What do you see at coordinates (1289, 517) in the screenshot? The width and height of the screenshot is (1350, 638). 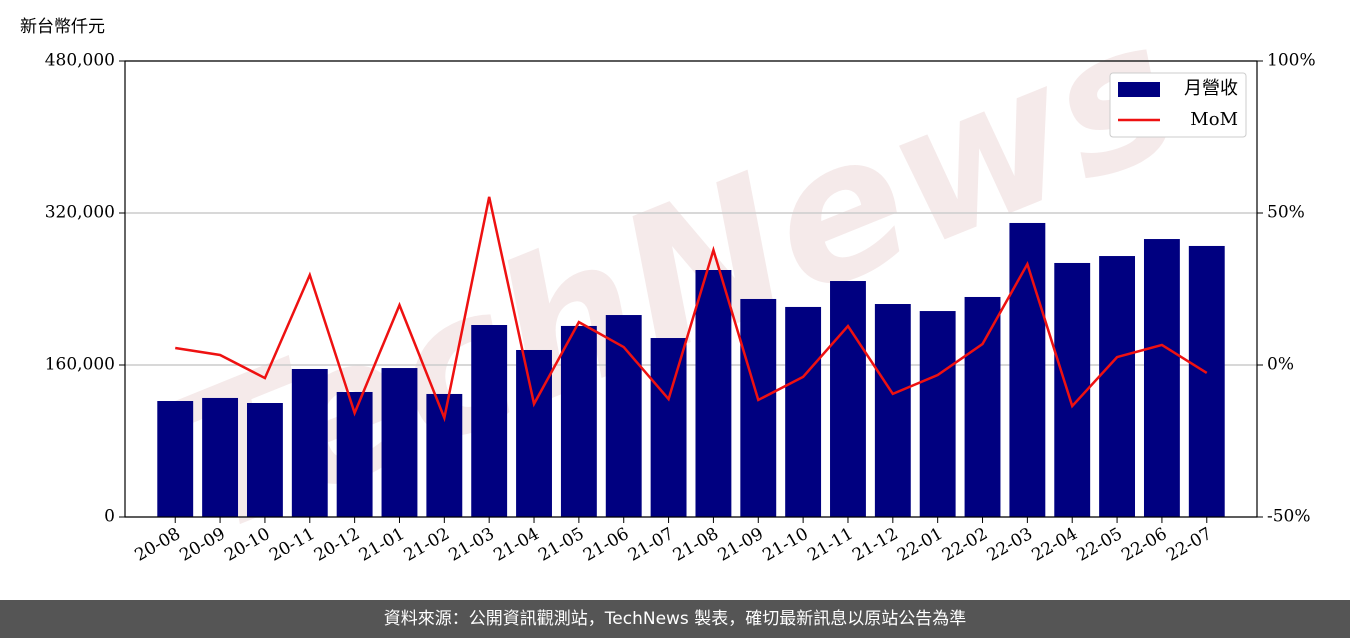 I see `y2-tick-label: -50%` at bounding box center [1289, 517].